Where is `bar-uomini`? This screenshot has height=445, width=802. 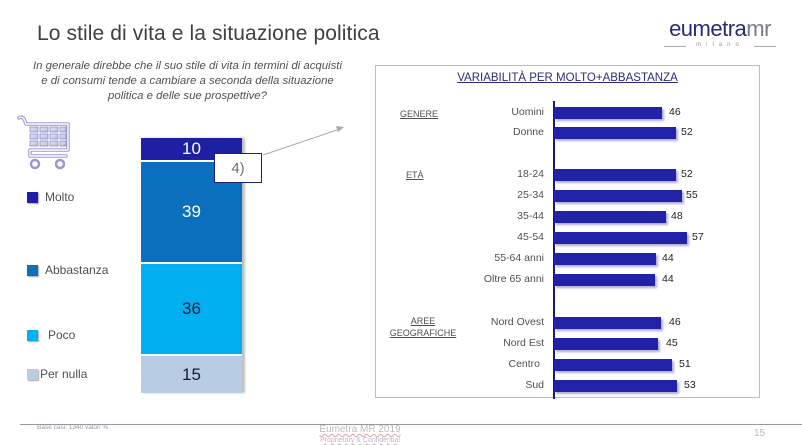 bar-uomini is located at coordinates (608, 113).